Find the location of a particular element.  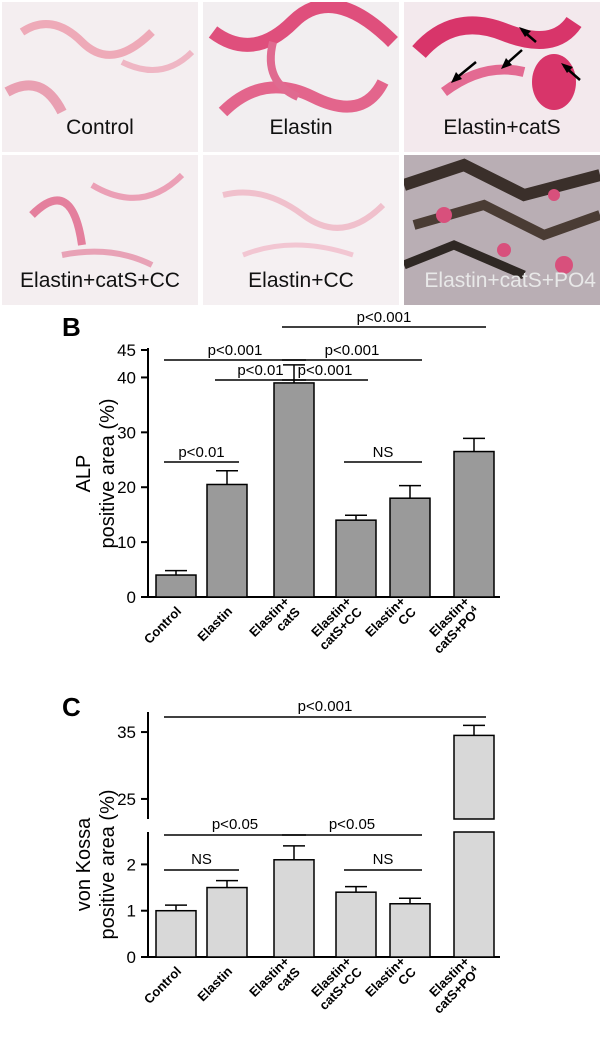

c-category-label-line: Elastin is located at coordinates (214, 983).